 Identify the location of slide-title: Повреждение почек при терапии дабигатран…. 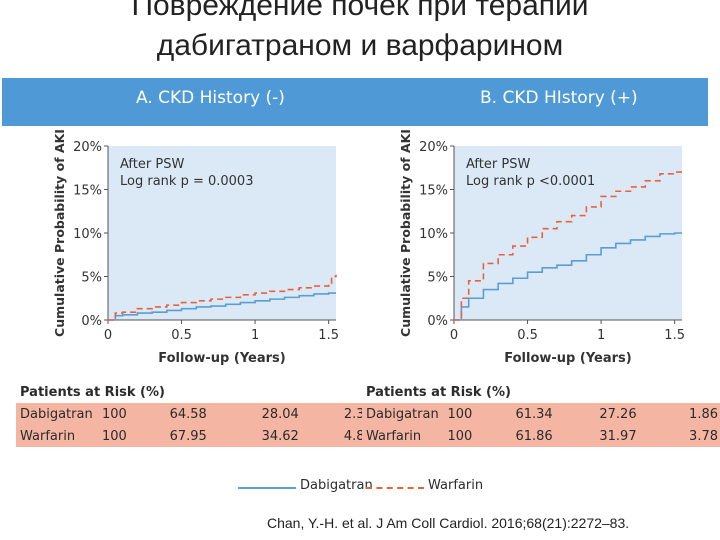
(360, 33).